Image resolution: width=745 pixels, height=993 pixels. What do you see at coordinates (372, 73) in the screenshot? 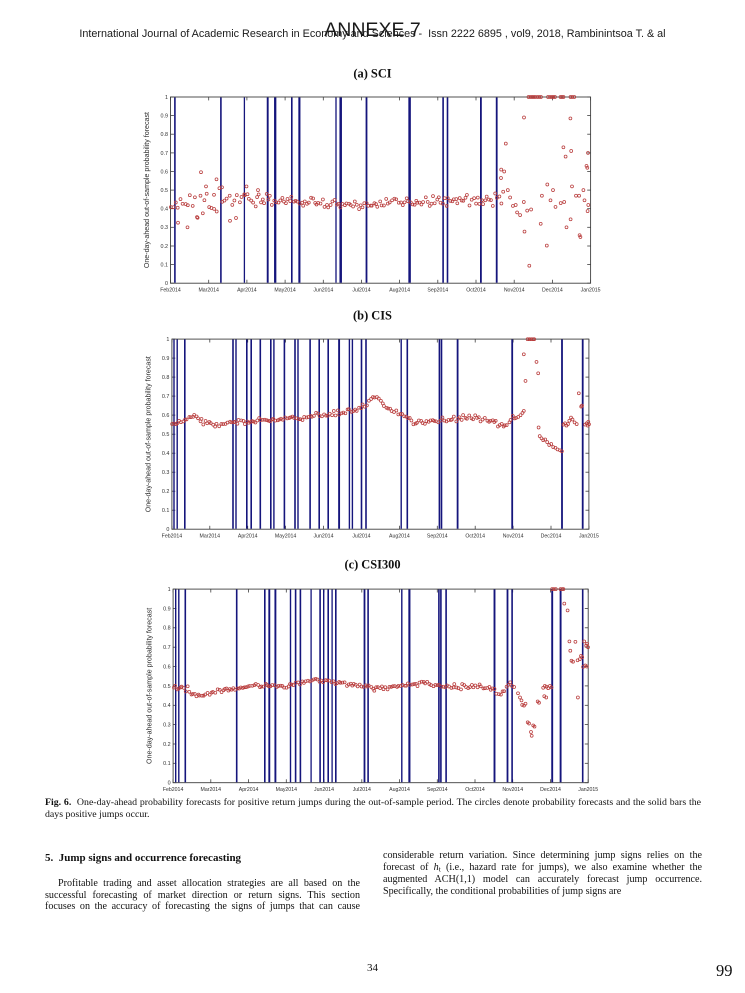
I see `svg-text: (a) SCI` at bounding box center [372, 73].